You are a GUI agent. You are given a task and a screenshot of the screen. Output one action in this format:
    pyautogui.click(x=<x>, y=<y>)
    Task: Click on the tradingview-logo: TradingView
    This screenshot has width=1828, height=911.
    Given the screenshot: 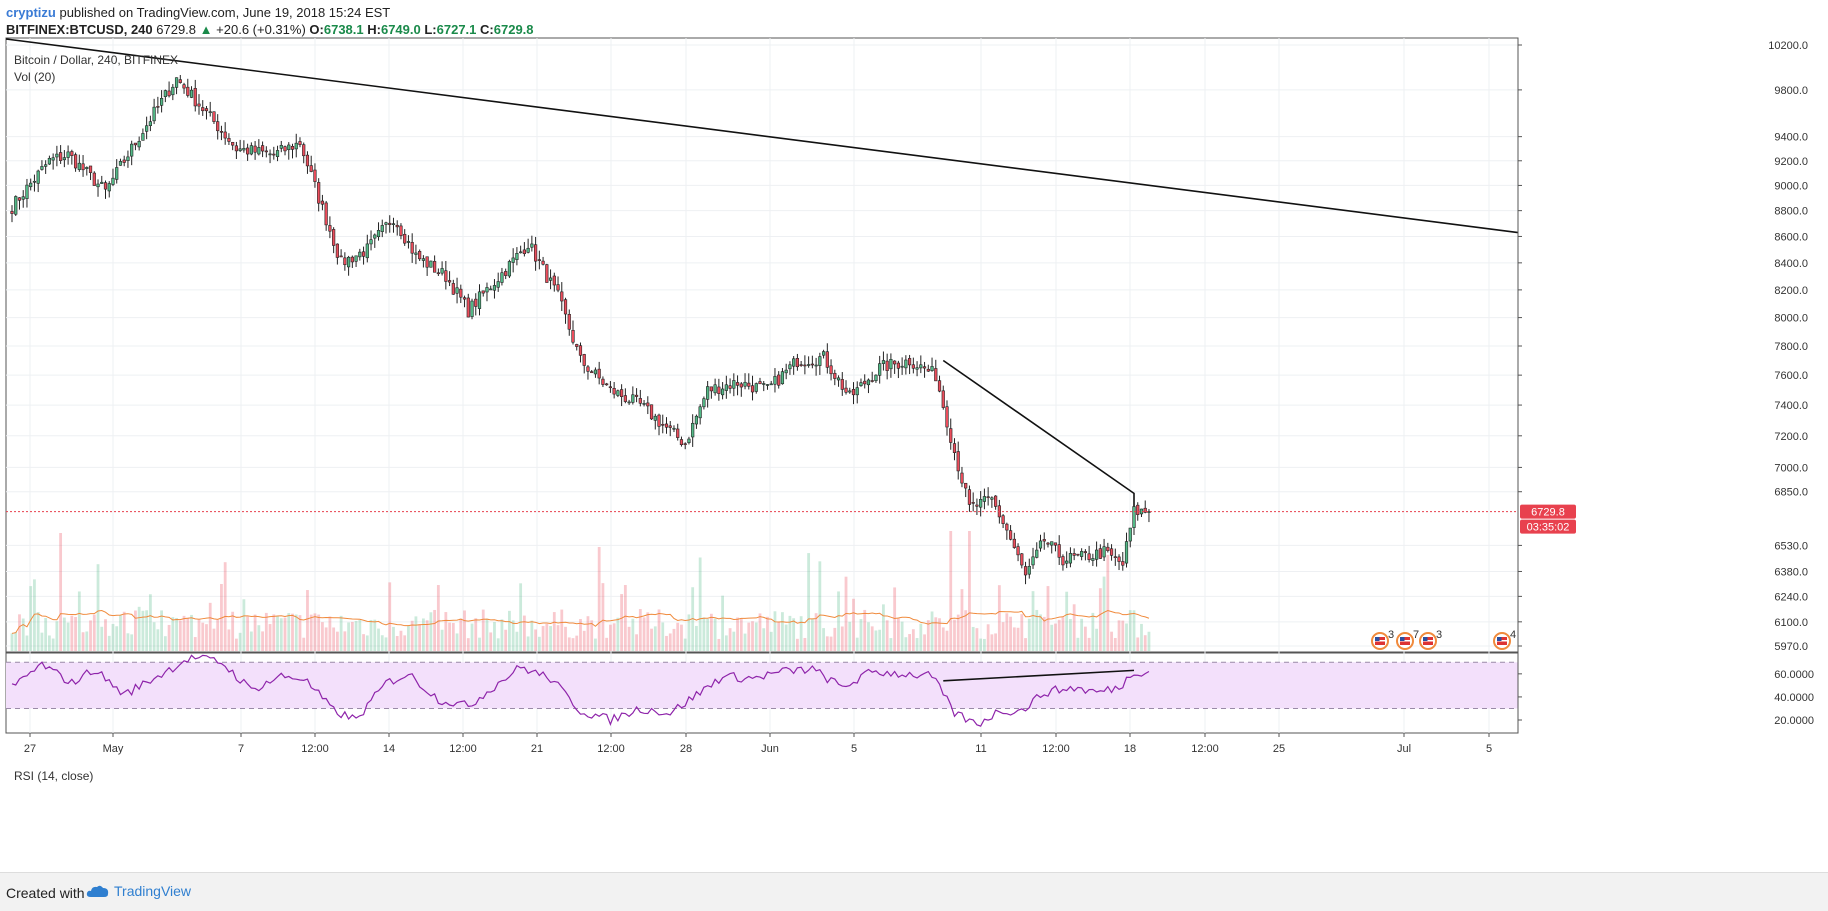 What is the action you would take?
    pyautogui.click(x=138, y=891)
    